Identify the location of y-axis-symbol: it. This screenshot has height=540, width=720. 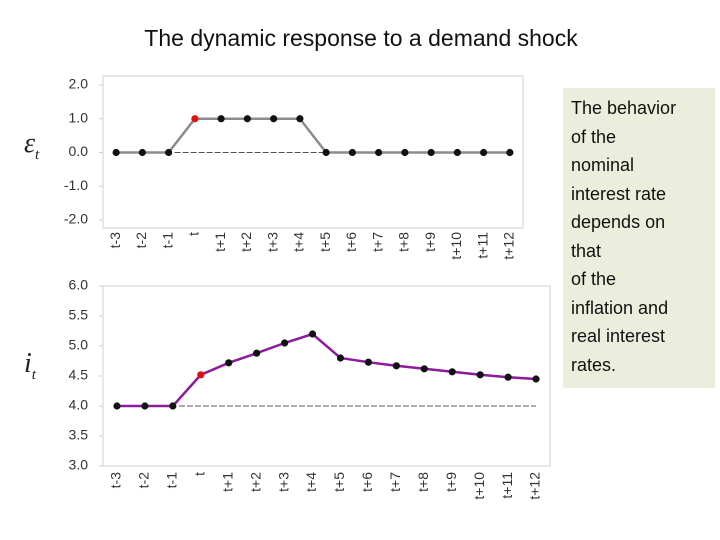
(30, 365).